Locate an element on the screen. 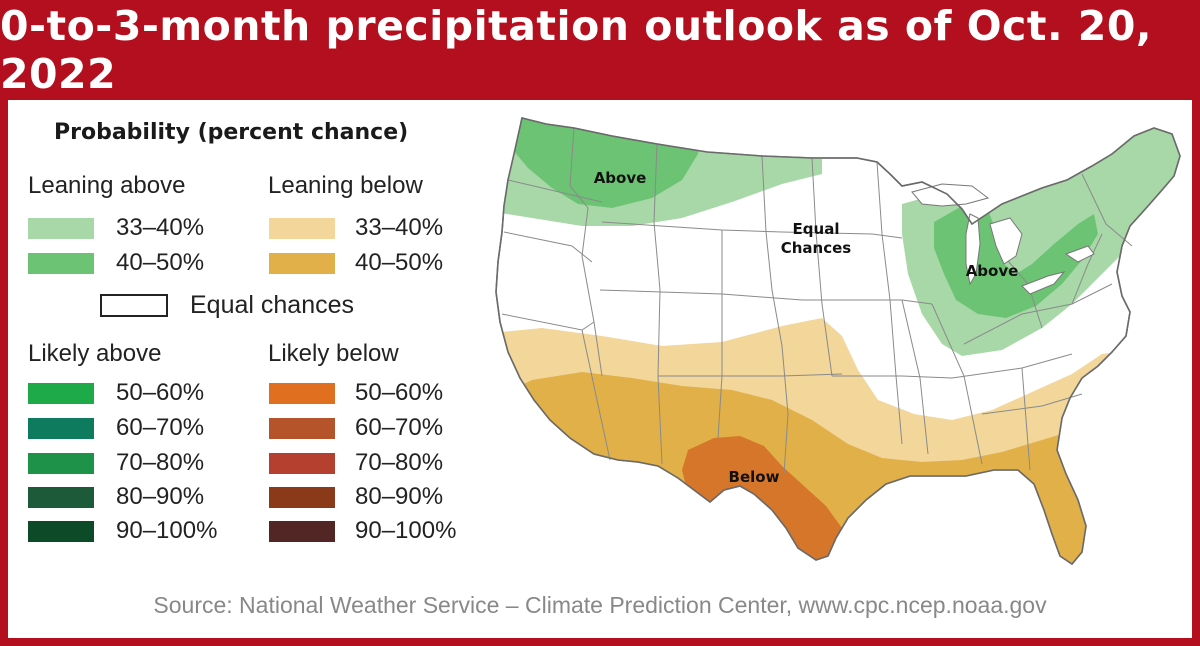  legend-heading-leaning-above: Leaning above is located at coordinates (107, 185).